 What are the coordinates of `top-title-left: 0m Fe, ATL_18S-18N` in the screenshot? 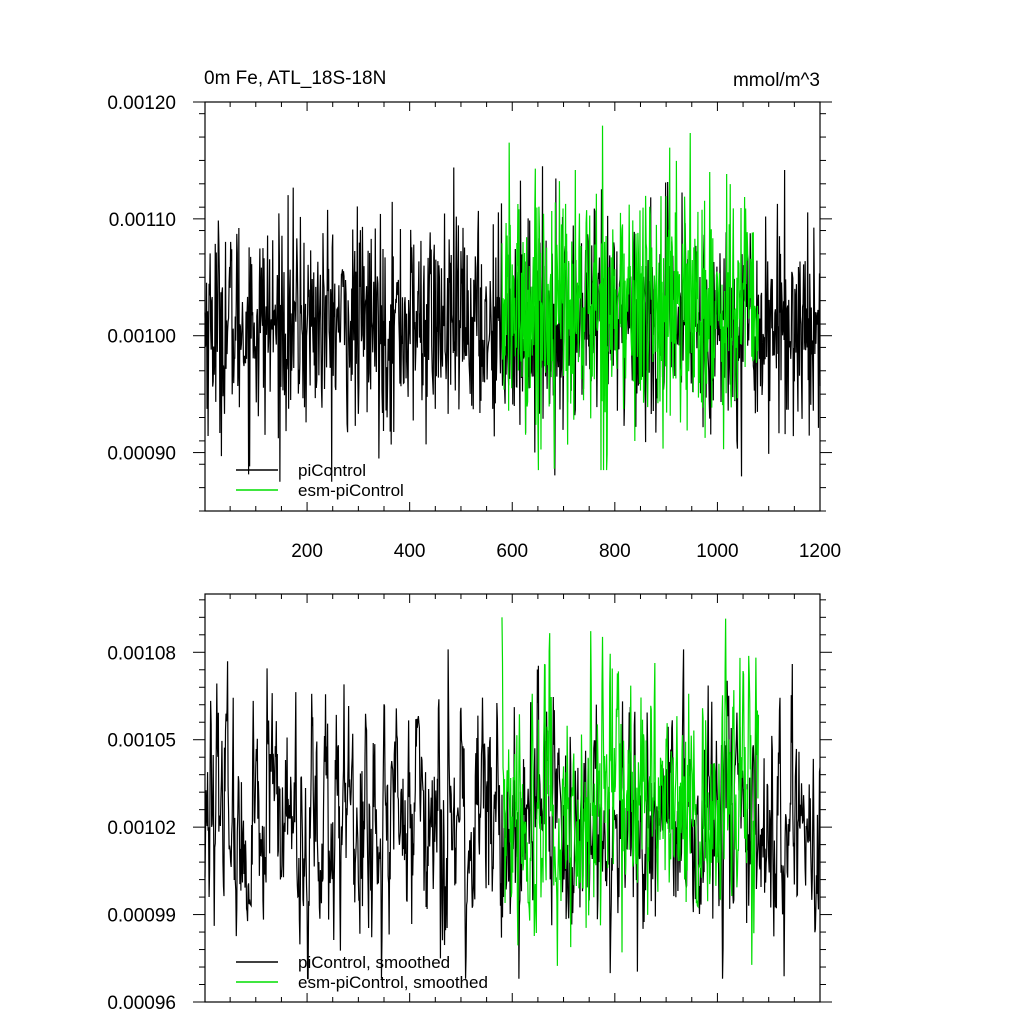 It's located at (295, 78).